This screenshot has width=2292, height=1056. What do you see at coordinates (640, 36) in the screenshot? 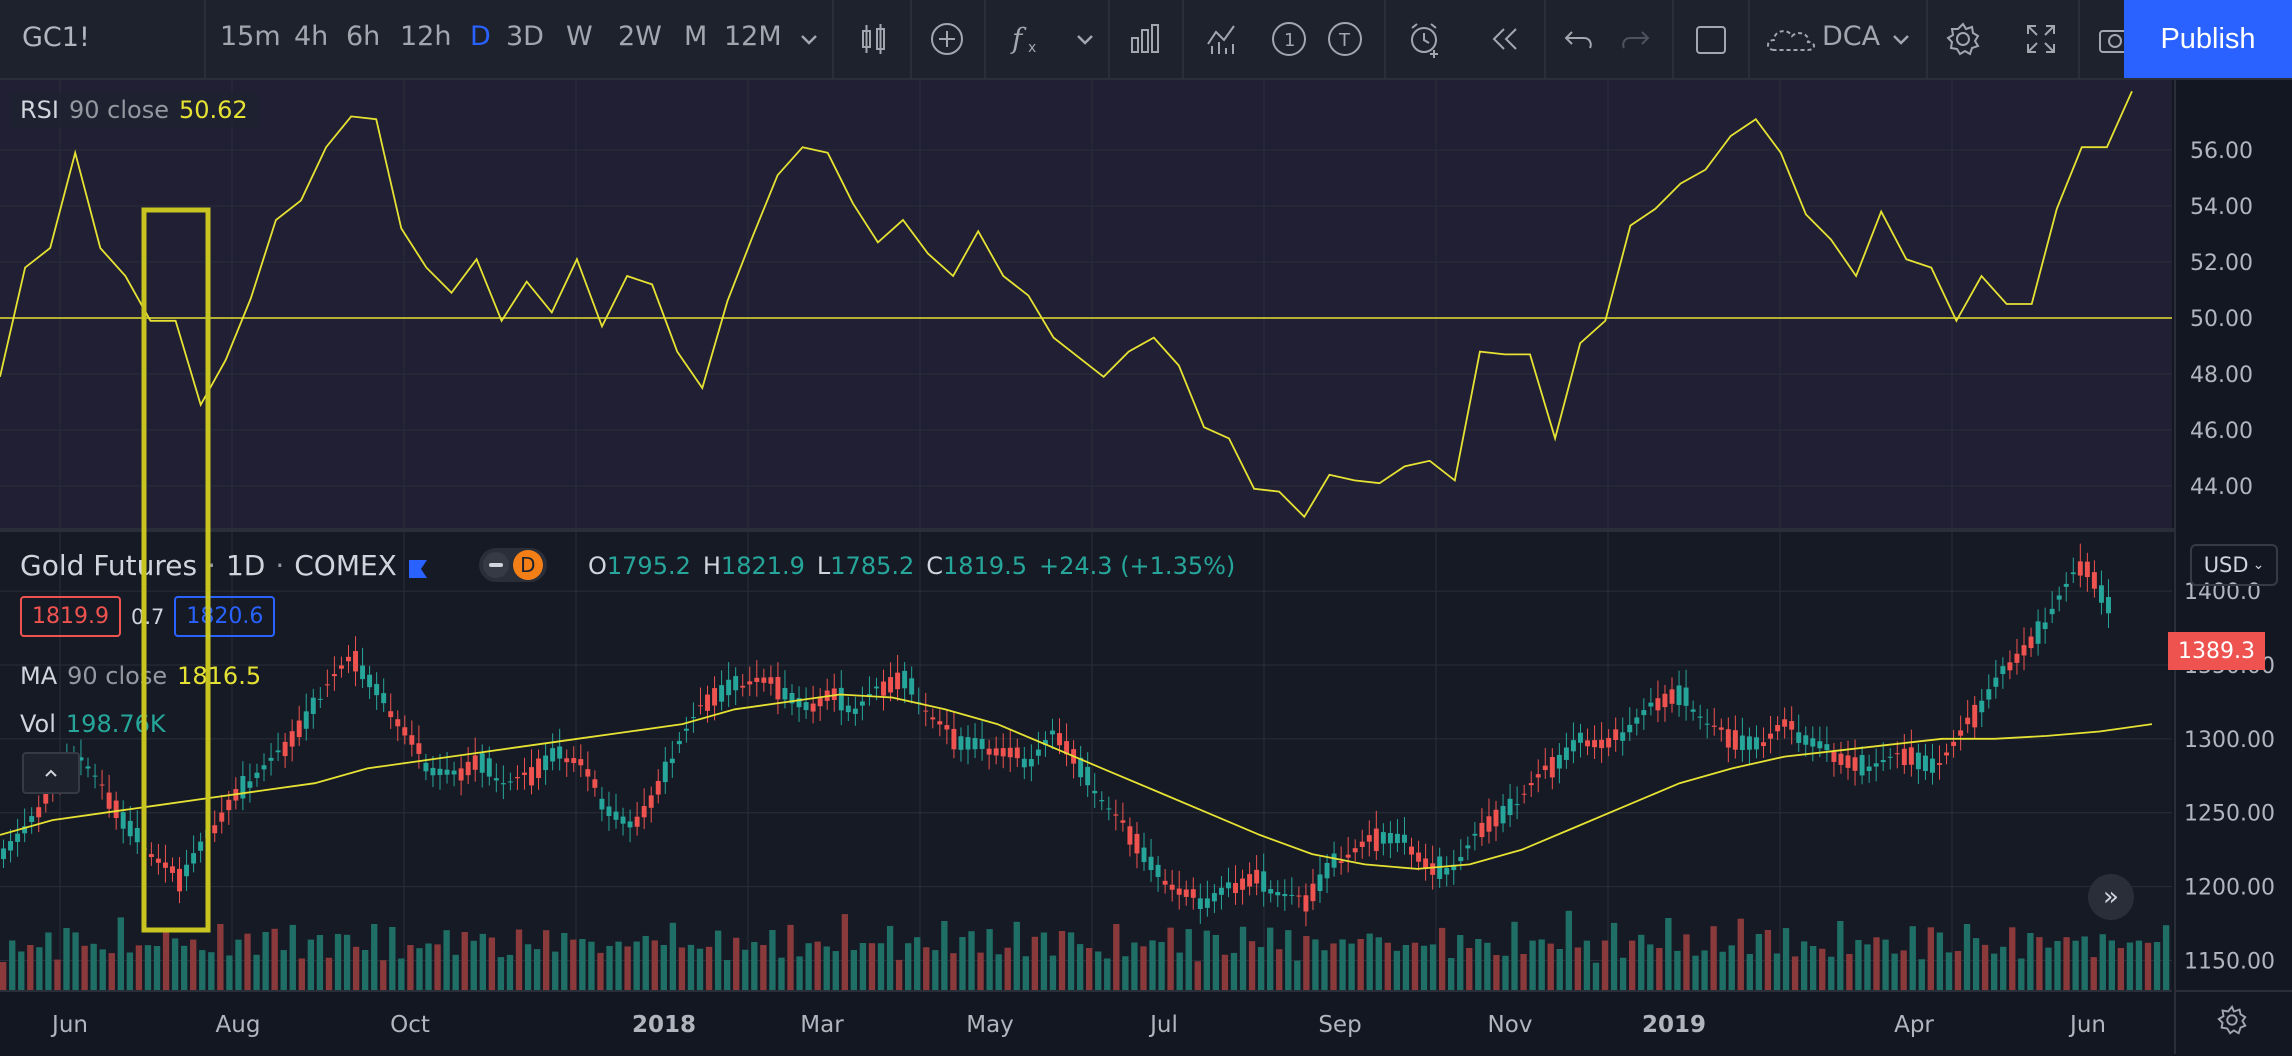
I see `interval-2w: 2W` at bounding box center [640, 36].